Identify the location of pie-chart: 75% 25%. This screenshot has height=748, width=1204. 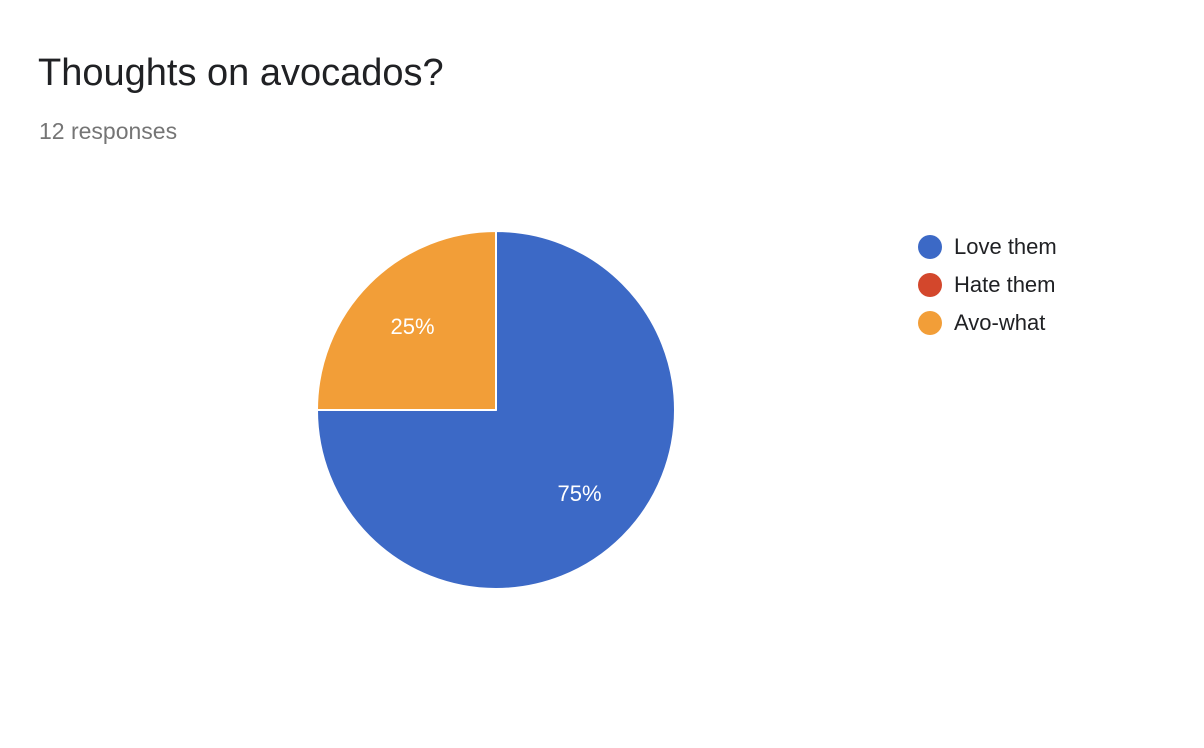
(496, 410).